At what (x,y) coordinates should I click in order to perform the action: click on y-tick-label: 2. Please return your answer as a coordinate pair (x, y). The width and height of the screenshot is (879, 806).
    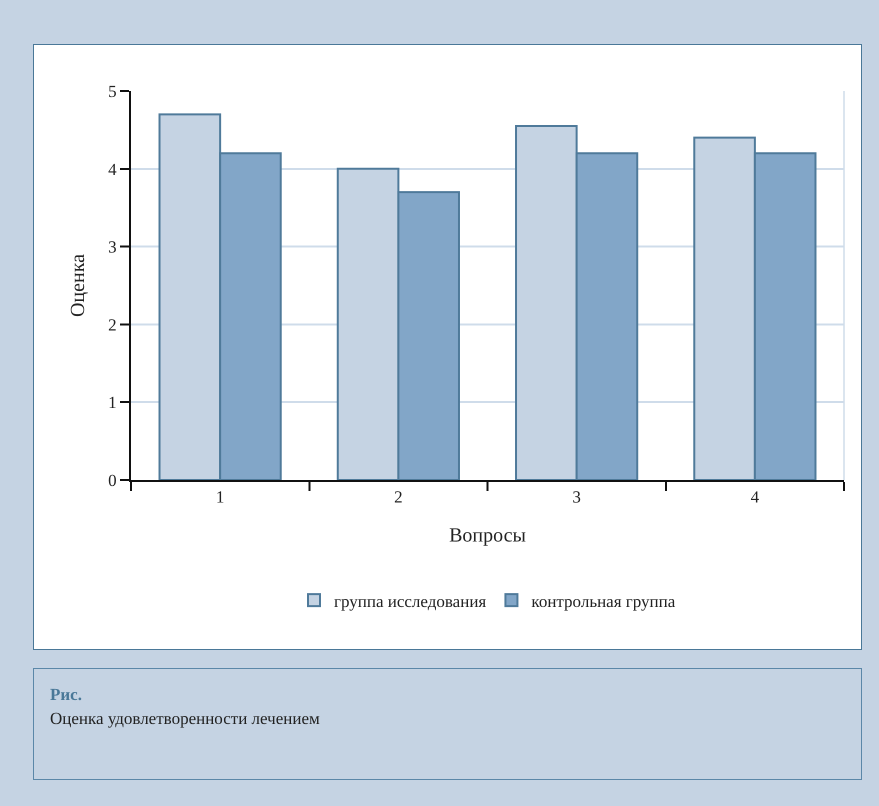
    Looking at the image, I should click on (112, 324).